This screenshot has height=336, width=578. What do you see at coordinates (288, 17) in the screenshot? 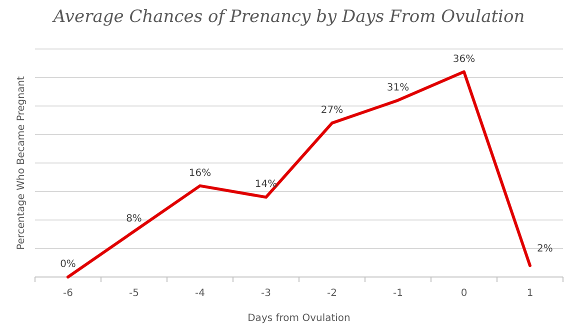
I see `chart-title: Average Chances of Prenancy by Days From Ovulation` at bounding box center [288, 17].